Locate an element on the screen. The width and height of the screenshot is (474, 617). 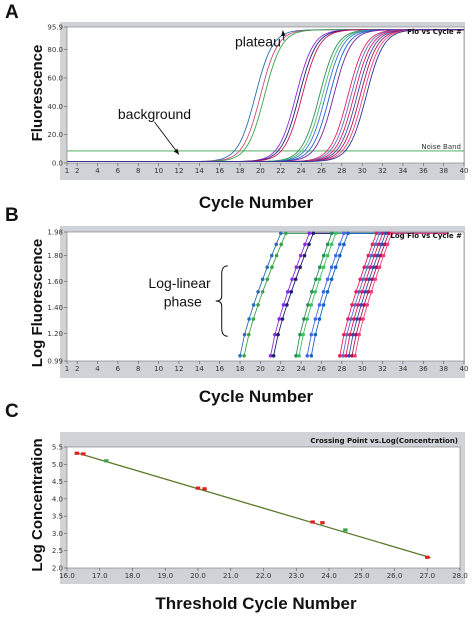
panel-a-y-tick-label: 20.0 is located at coordinates (55, 135).